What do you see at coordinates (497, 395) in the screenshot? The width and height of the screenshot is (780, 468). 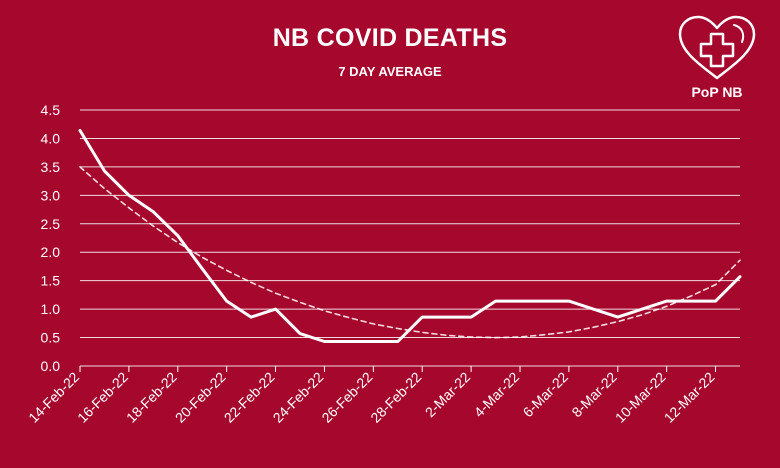 I see `x-tick-label: 4-Mar-22` at bounding box center [497, 395].